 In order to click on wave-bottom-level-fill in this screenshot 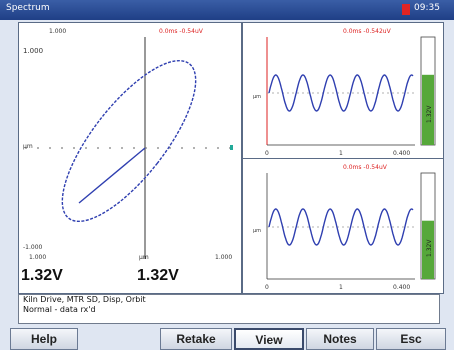, I will do `click(428, 249)`.